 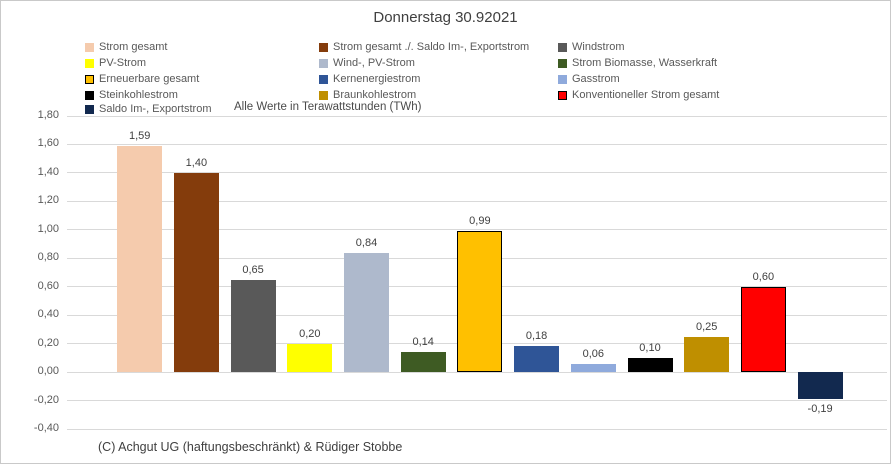 What do you see at coordinates (48, 115) in the screenshot?
I see `y-axis-tick-label: 1,80` at bounding box center [48, 115].